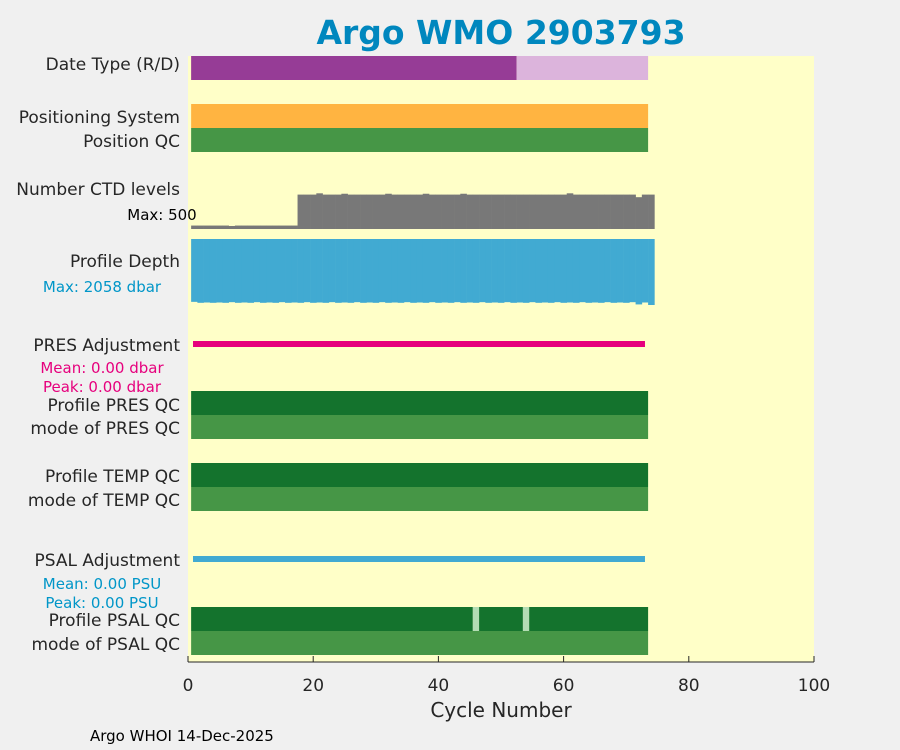  I want to click on row-label-psal-adjustment: PSAL Adjustment, so click(108, 561).